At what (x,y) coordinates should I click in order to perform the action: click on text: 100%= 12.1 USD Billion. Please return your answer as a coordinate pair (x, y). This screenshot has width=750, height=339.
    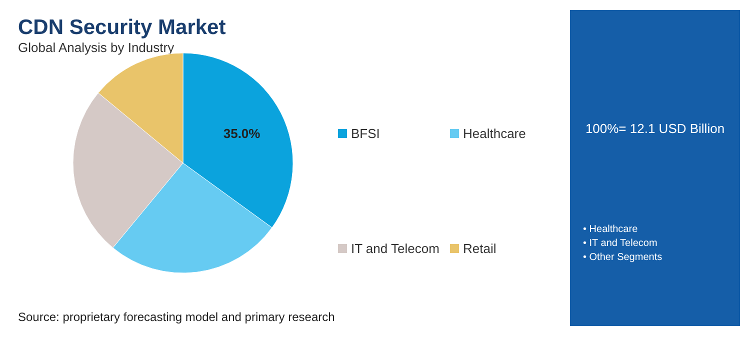
    Looking at the image, I should click on (655, 128).